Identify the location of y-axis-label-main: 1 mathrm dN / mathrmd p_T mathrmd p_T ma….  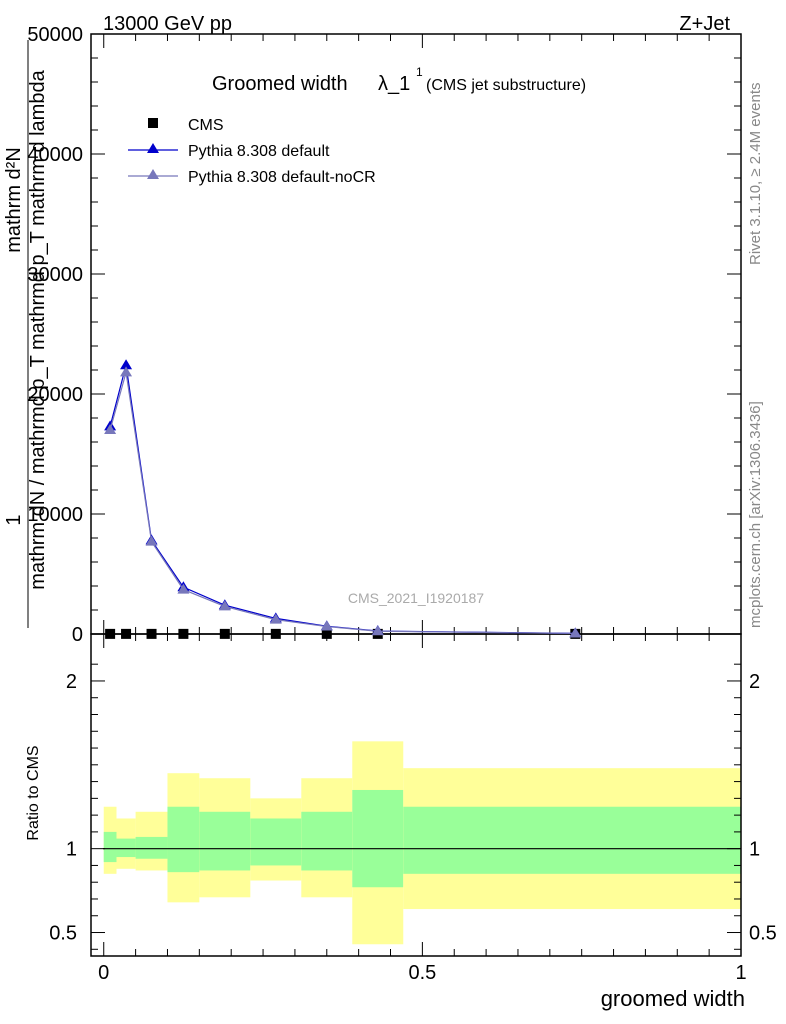
(26, 334).